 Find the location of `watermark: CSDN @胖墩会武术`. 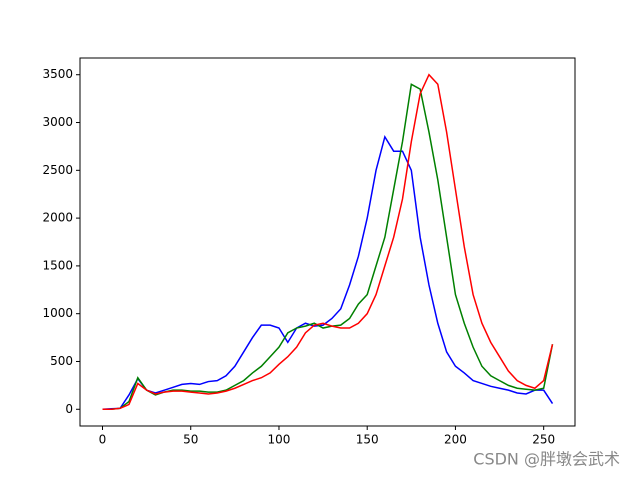

watermark: CSDN @胖墩会武术 is located at coordinates (546, 459).